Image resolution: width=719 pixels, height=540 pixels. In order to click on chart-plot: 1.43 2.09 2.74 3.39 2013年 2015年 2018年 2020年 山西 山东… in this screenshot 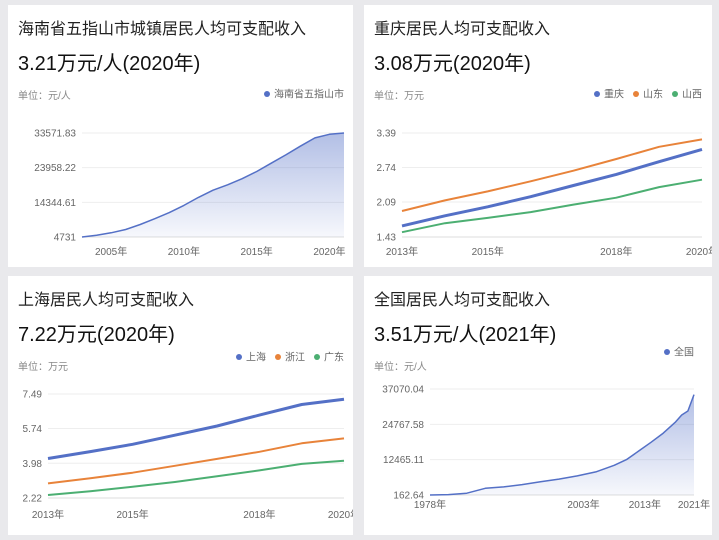, I will do `click(544, 173)`.